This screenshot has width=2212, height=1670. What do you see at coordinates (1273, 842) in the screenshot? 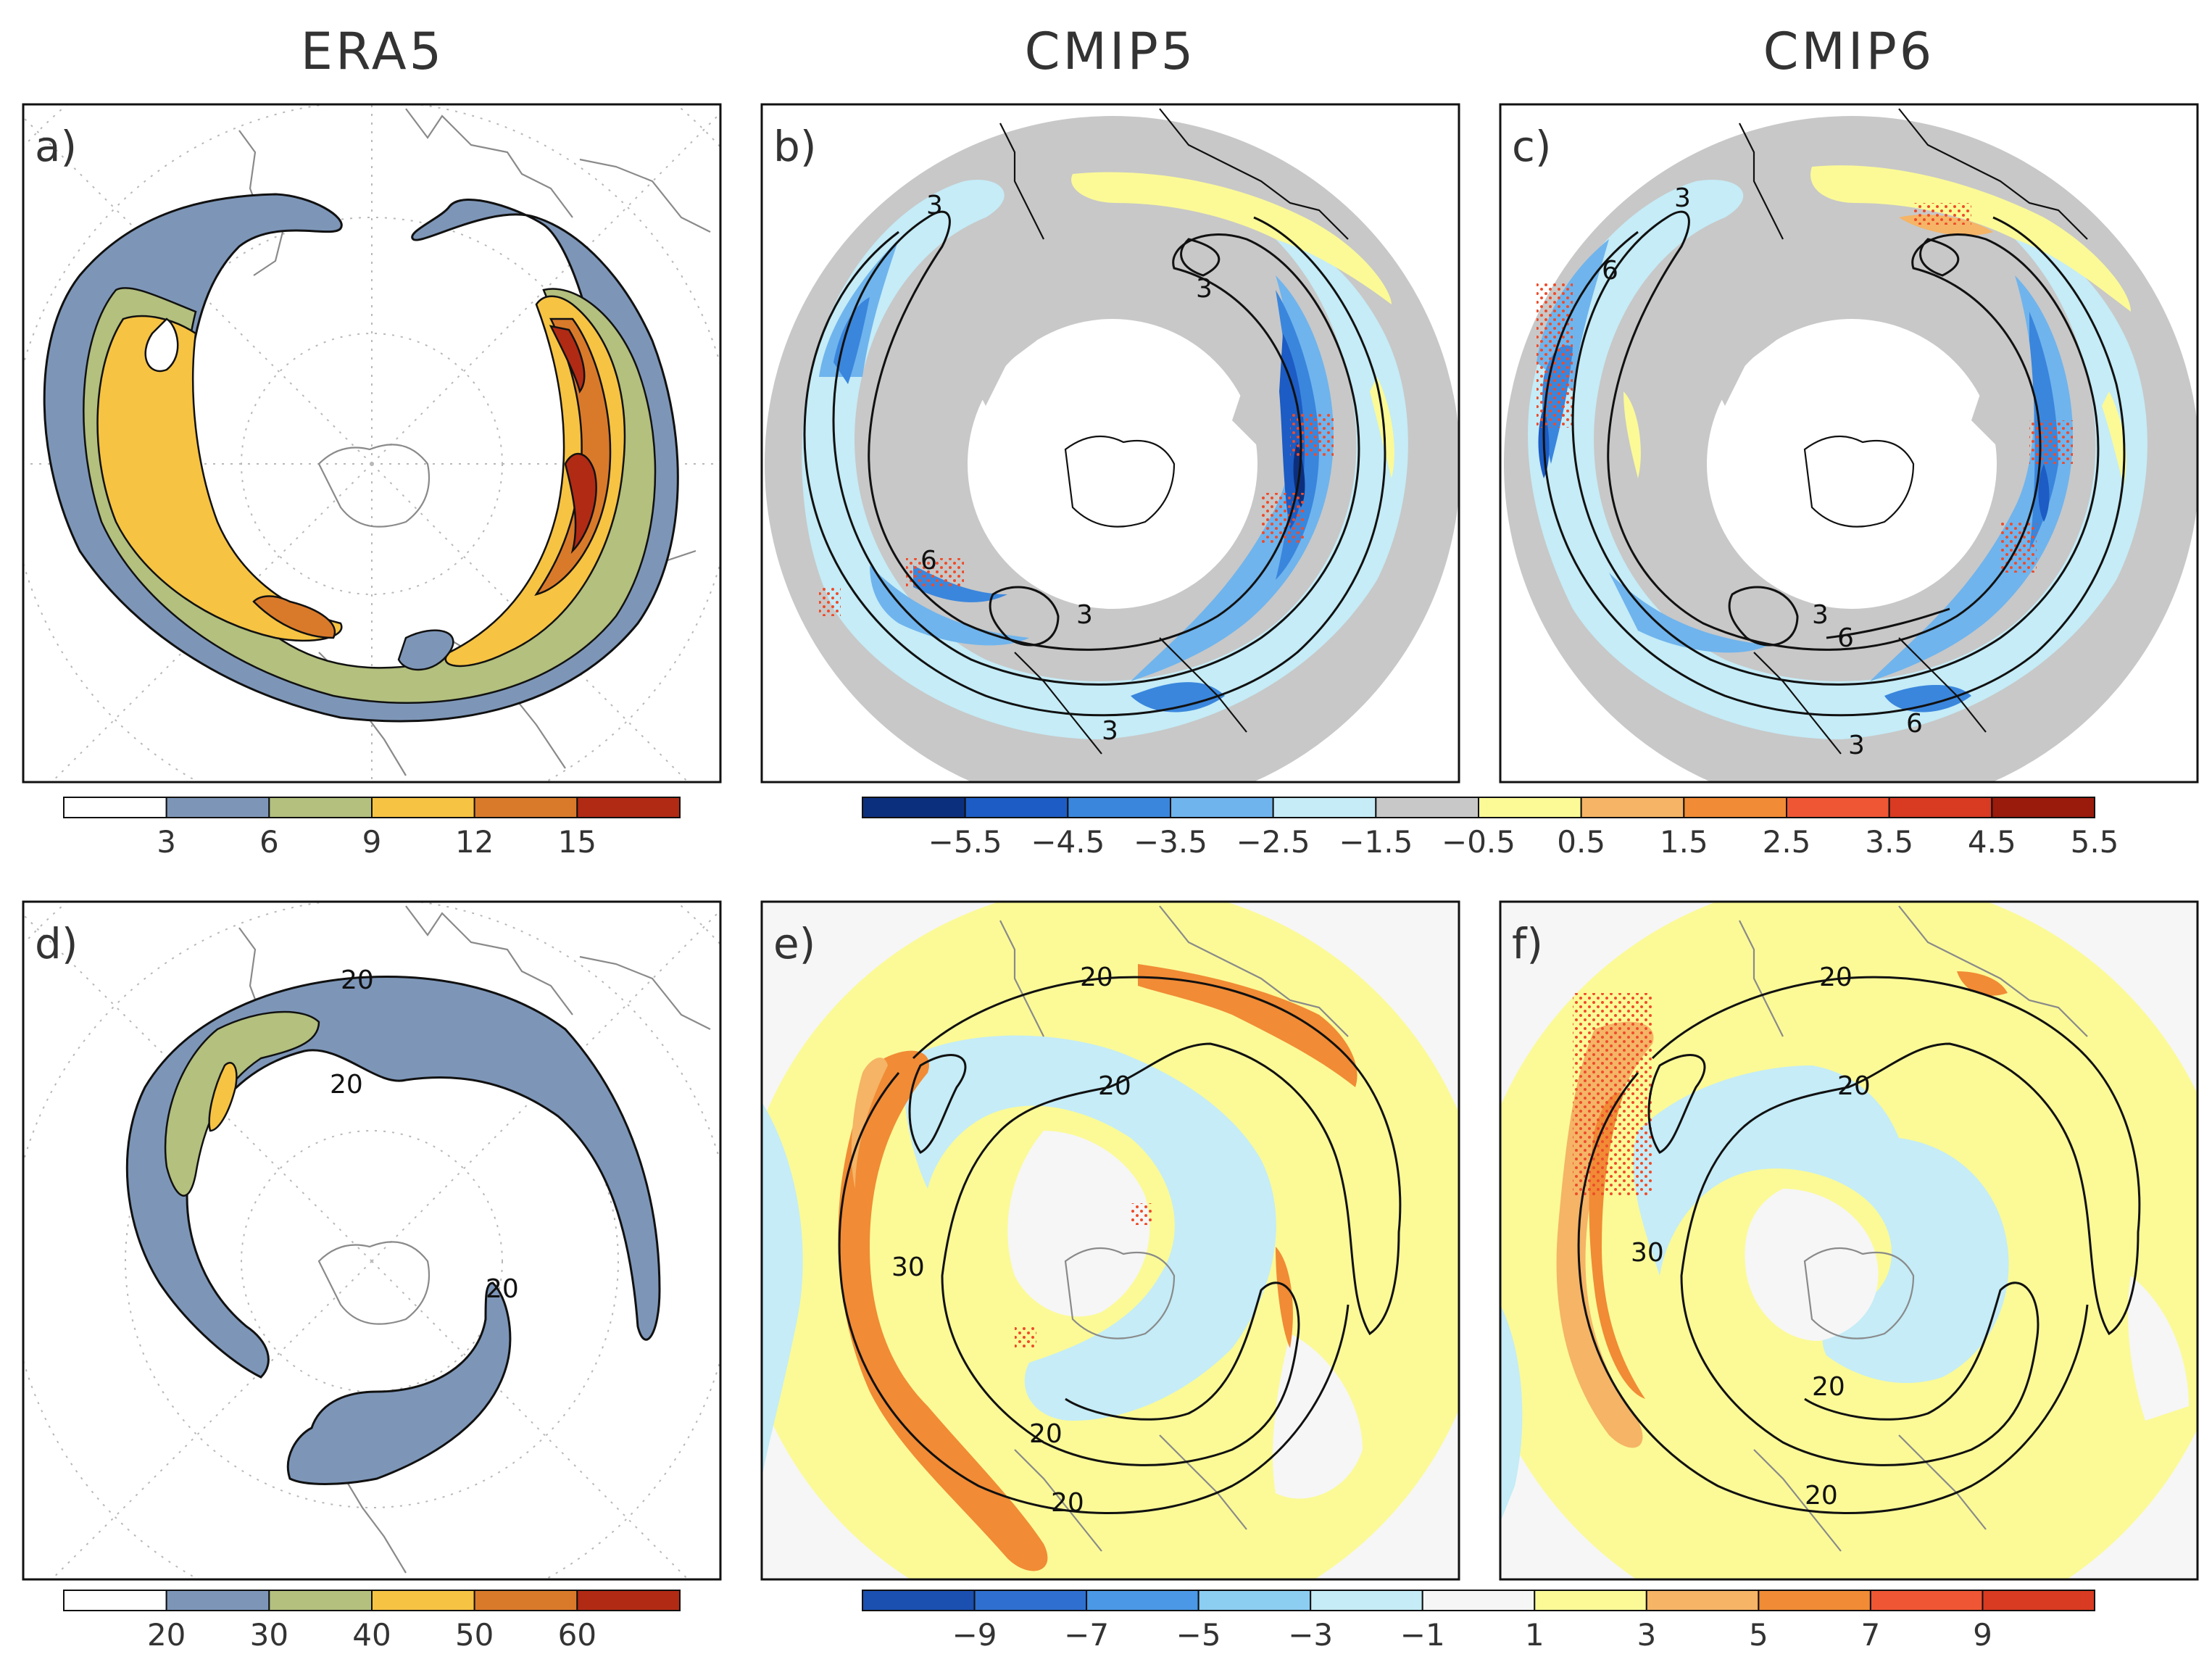
I see `colorbar-cmip-top-tick-label: −2.5` at bounding box center [1273, 842].